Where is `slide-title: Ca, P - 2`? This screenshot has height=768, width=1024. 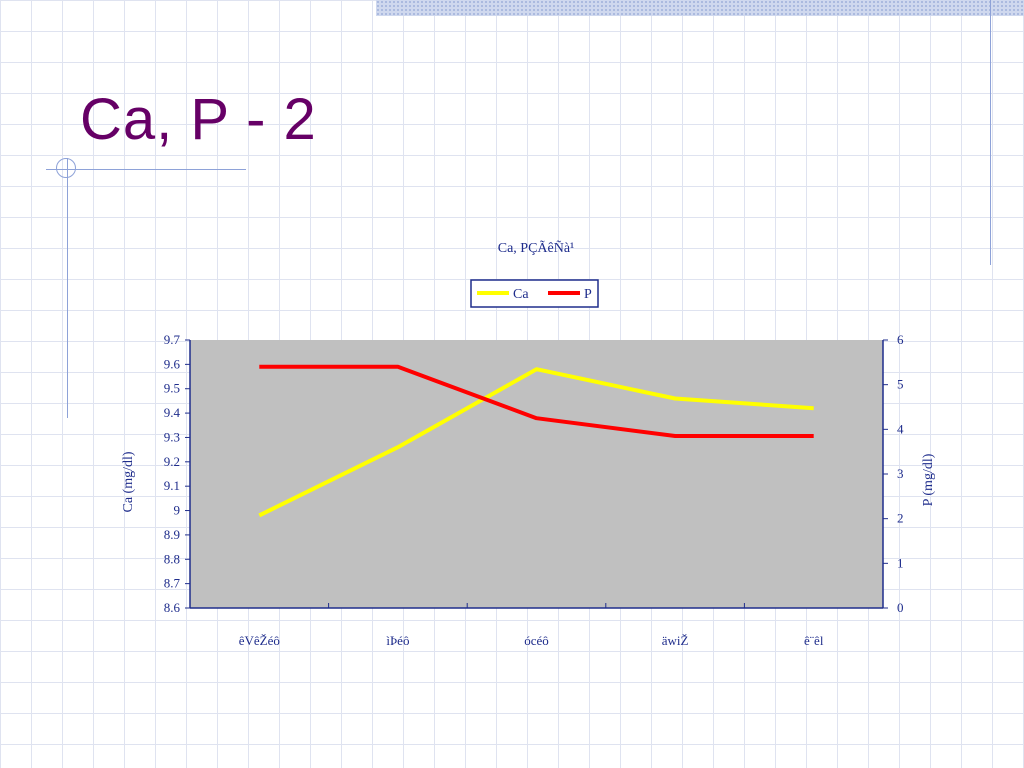 slide-title: Ca, P - 2 is located at coordinates (198, 119).